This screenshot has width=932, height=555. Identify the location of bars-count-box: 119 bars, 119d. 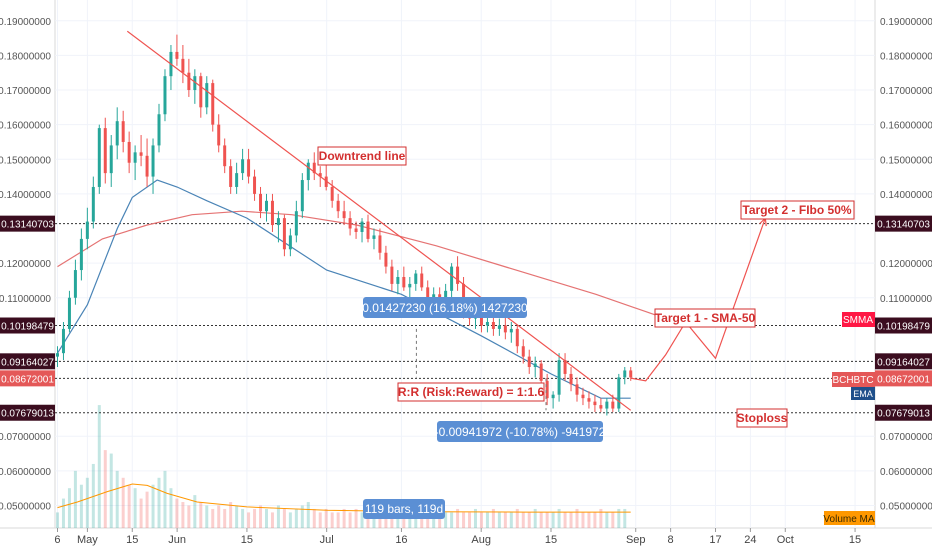
(404, 509).